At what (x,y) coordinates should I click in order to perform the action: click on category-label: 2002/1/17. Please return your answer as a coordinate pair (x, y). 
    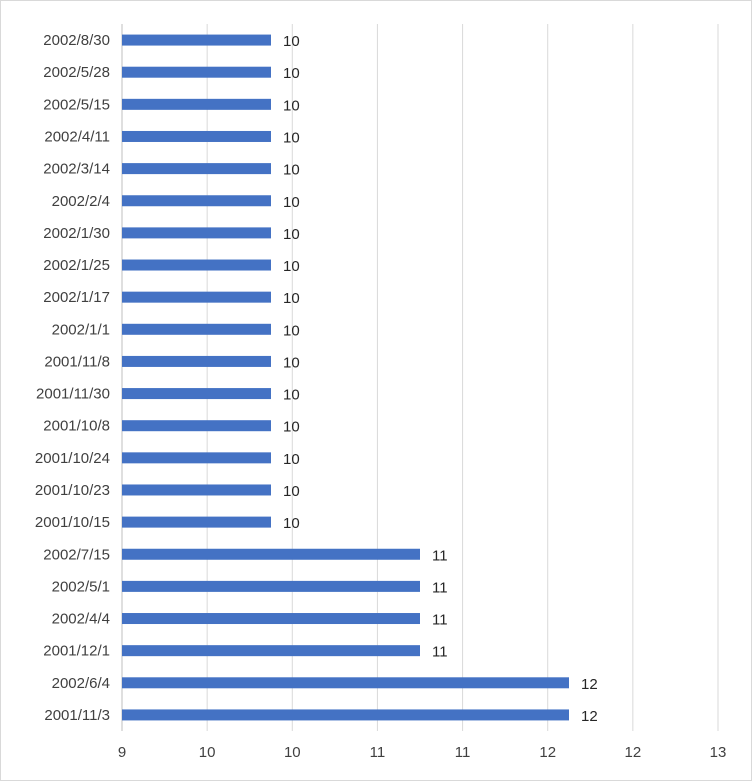
    Looking at the image, I should click on (76, 297).